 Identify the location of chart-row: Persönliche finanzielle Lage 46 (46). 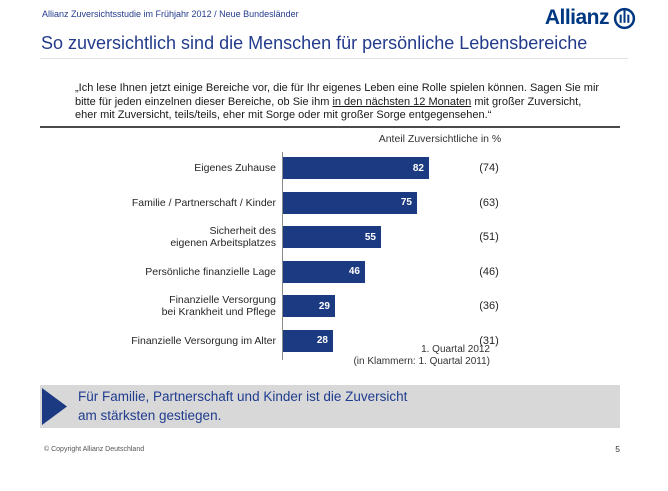
(334, 272).